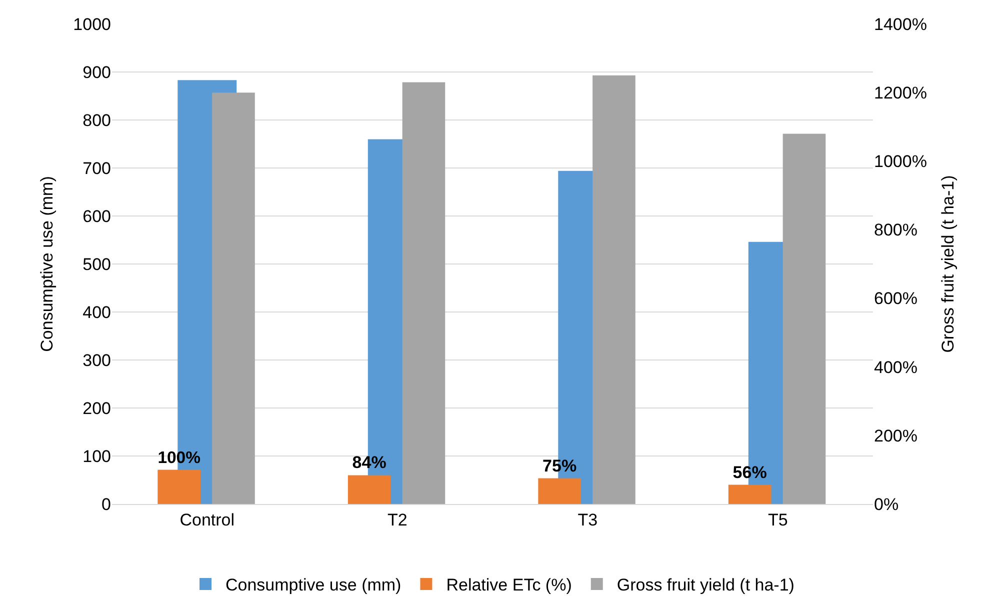 The image size is (997, 614). I want to click on y-tick-label: 500, so click(96, 264).